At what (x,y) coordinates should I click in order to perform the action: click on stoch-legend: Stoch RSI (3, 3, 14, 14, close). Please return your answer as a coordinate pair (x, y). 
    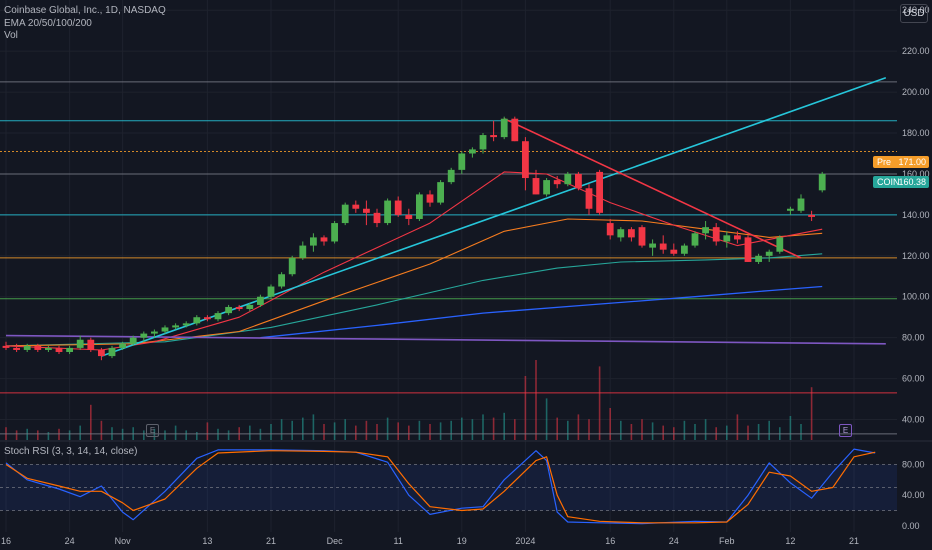
    Looking at the image, I should click on (71, 451).